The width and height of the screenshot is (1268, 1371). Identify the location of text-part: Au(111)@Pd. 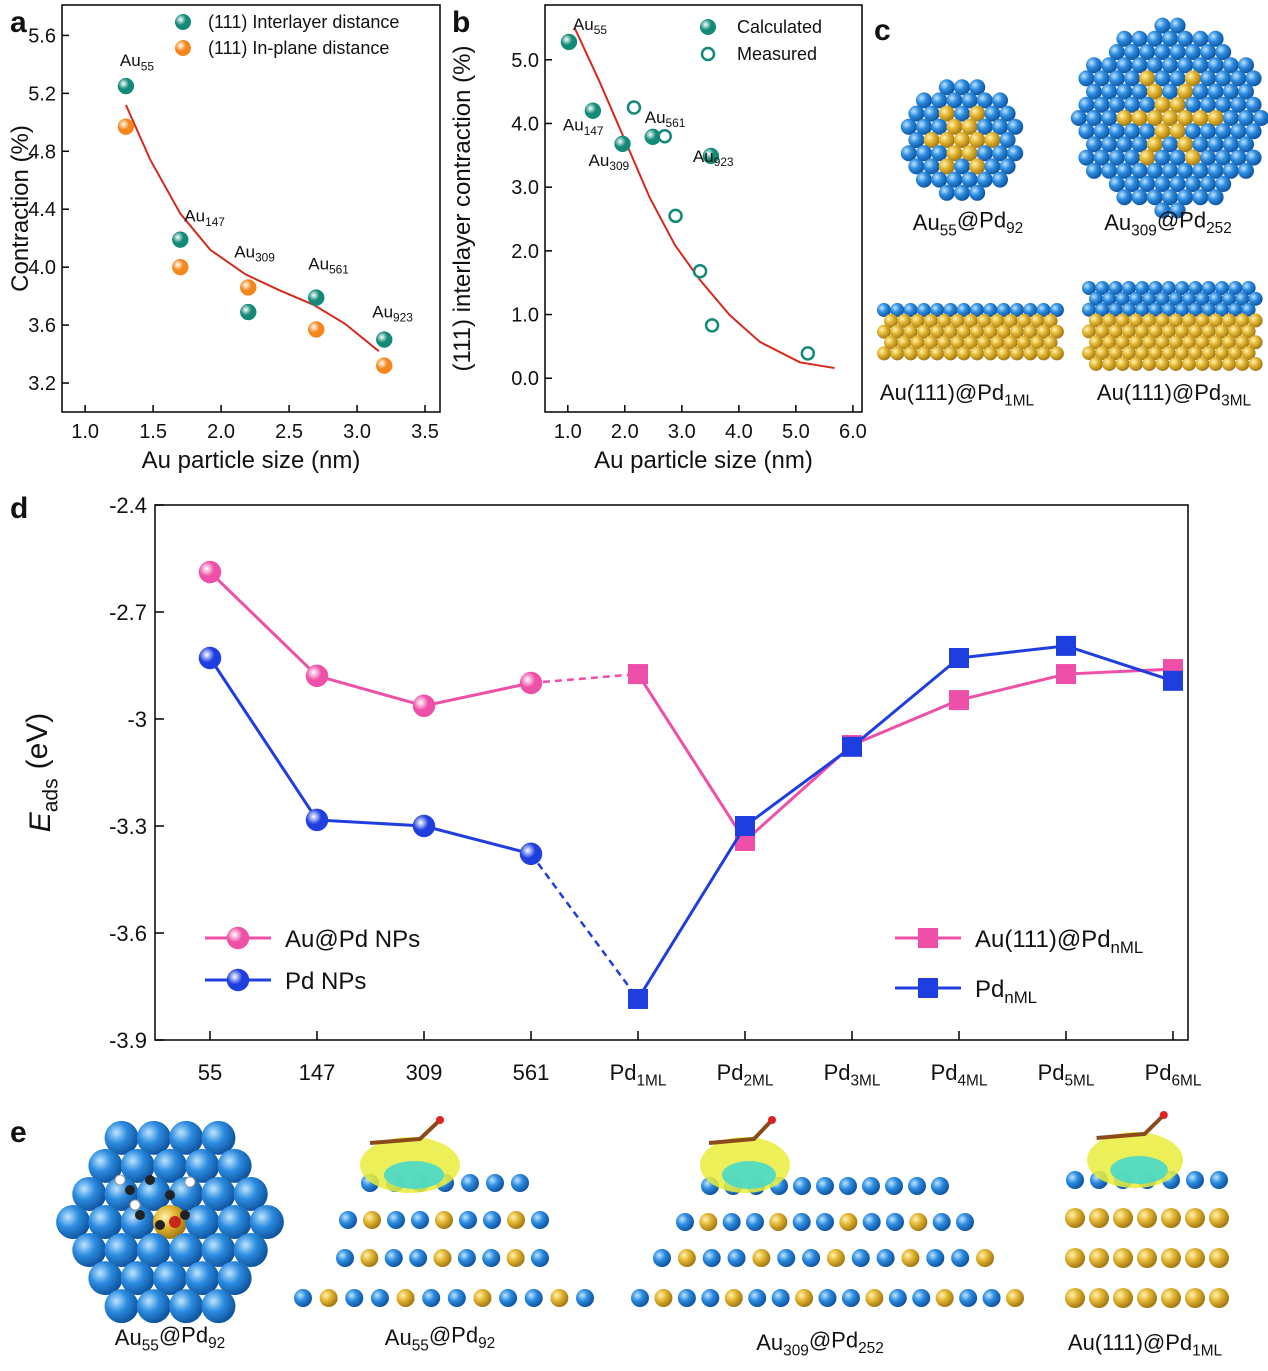
(1130, 1342).